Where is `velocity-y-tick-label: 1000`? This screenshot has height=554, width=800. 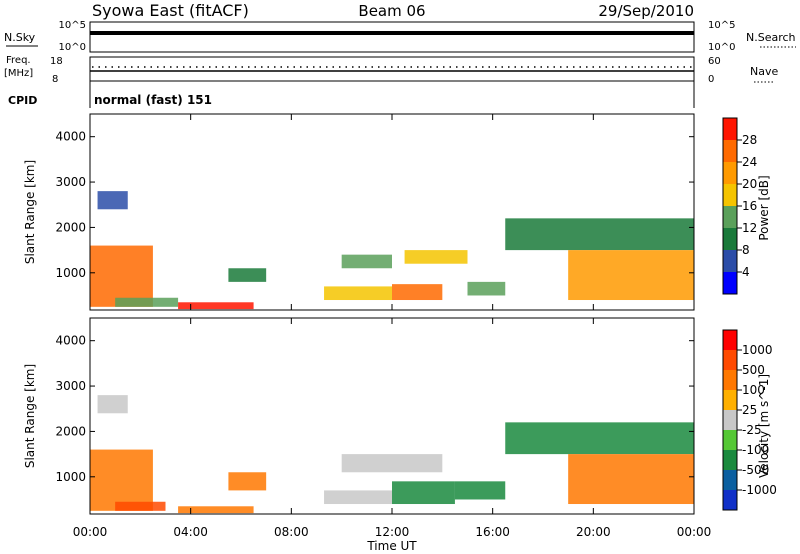
velocity-y-tick-label: 1000 is located at coordinates (70, 477).